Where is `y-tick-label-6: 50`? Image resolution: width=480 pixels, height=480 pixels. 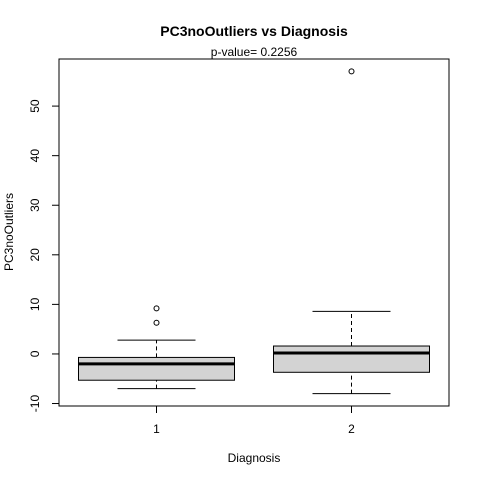 y-tick-label-6: 50 is located at coordinates (35, 106).